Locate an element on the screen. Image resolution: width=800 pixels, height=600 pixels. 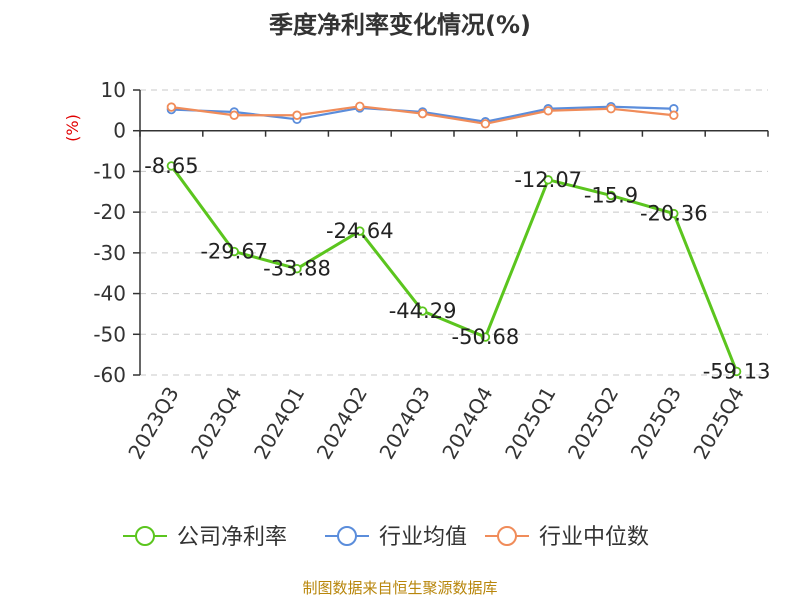
x-tick-label: 2024Q1 is located at coordinates (279, 423).